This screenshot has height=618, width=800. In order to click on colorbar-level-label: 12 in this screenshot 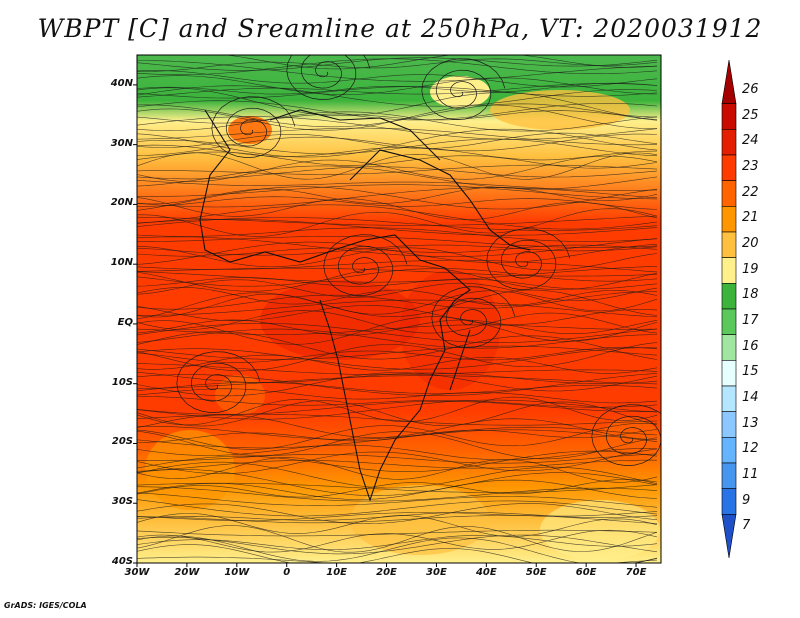, I will do `click(750, 449)`.